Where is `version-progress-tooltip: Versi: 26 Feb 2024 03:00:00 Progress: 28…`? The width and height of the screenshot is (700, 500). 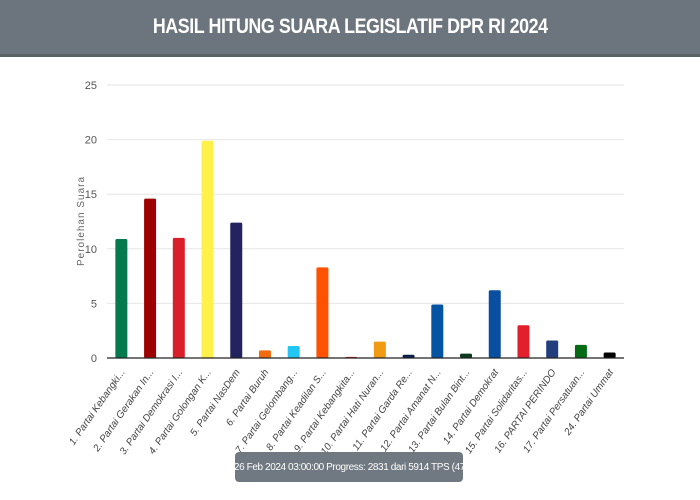 version-progress-tooltip: Versi: 26 Feb 2024 03:00:00 Progress: 28… is located at coordinates (349, 467).